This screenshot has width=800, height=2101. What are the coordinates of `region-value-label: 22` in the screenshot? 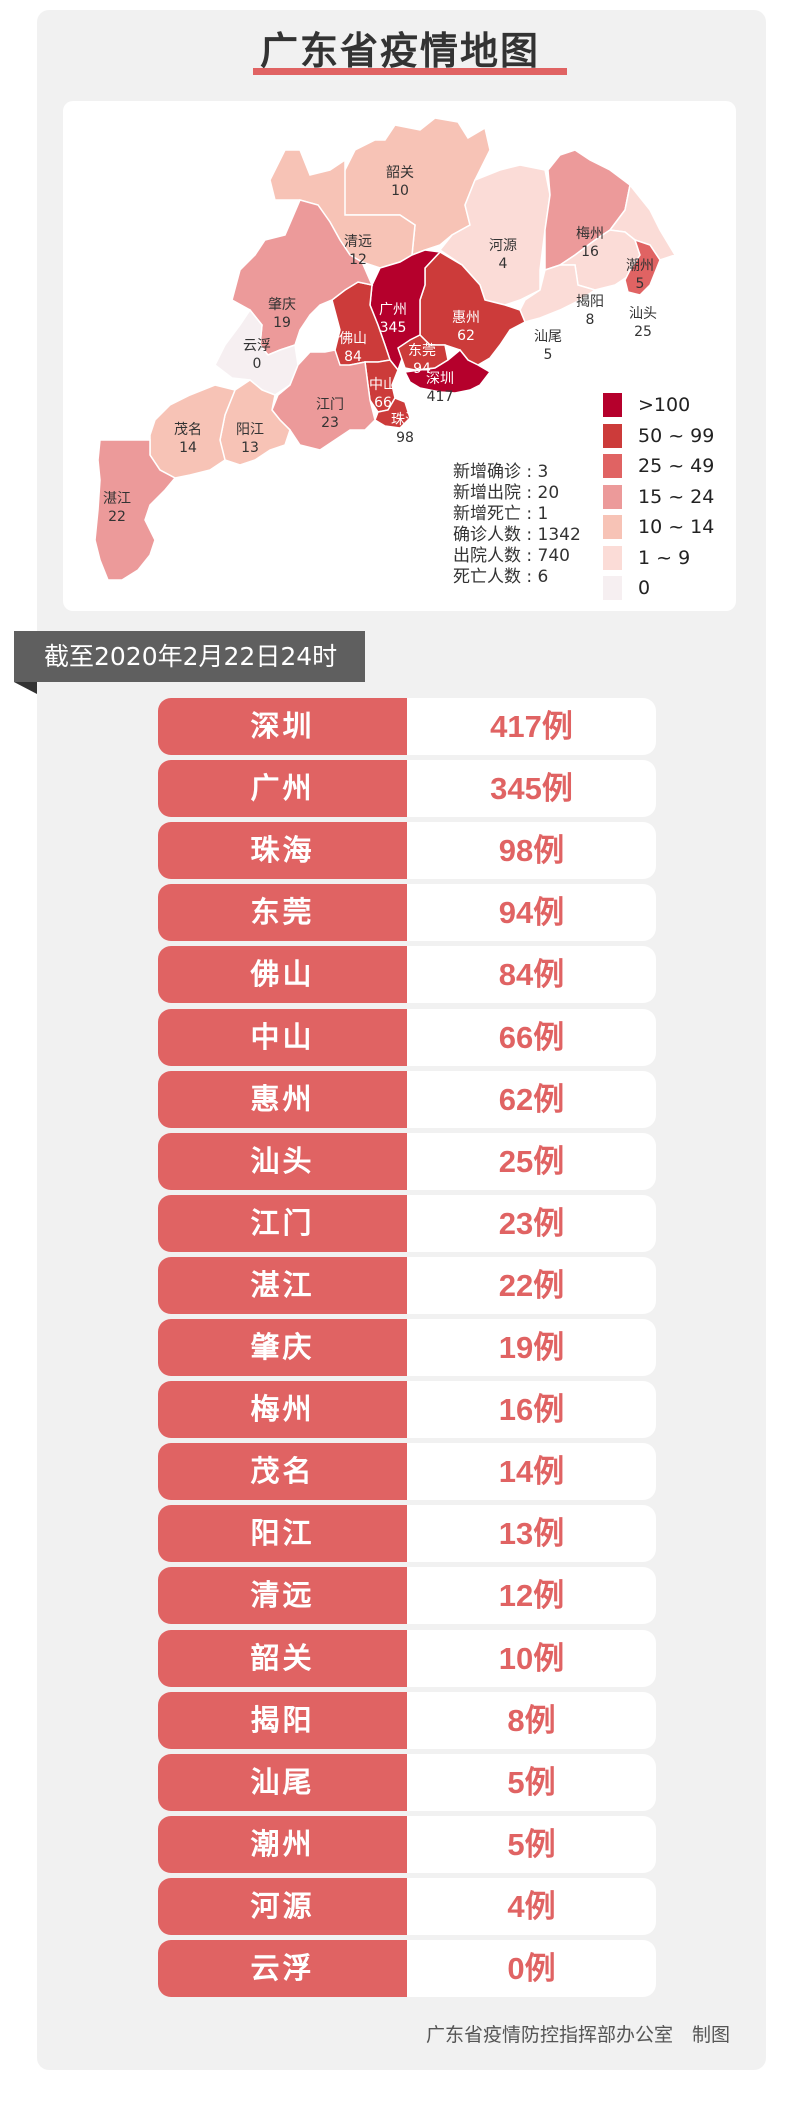 It's located at (117, 517).